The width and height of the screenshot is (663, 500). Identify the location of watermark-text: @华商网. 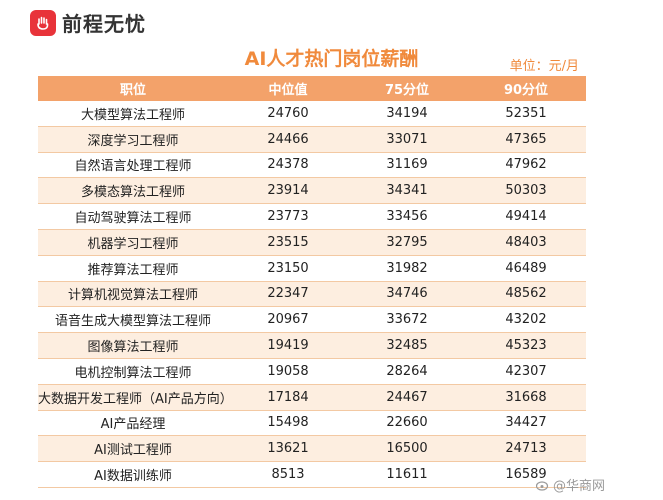
(578, 486).